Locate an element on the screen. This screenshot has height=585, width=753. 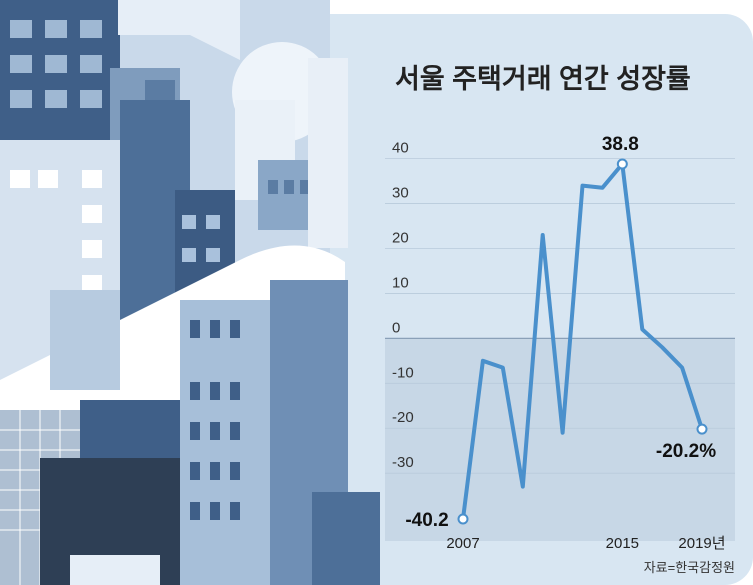
y-tick-label: 30 is located at coordinates (400, 193).